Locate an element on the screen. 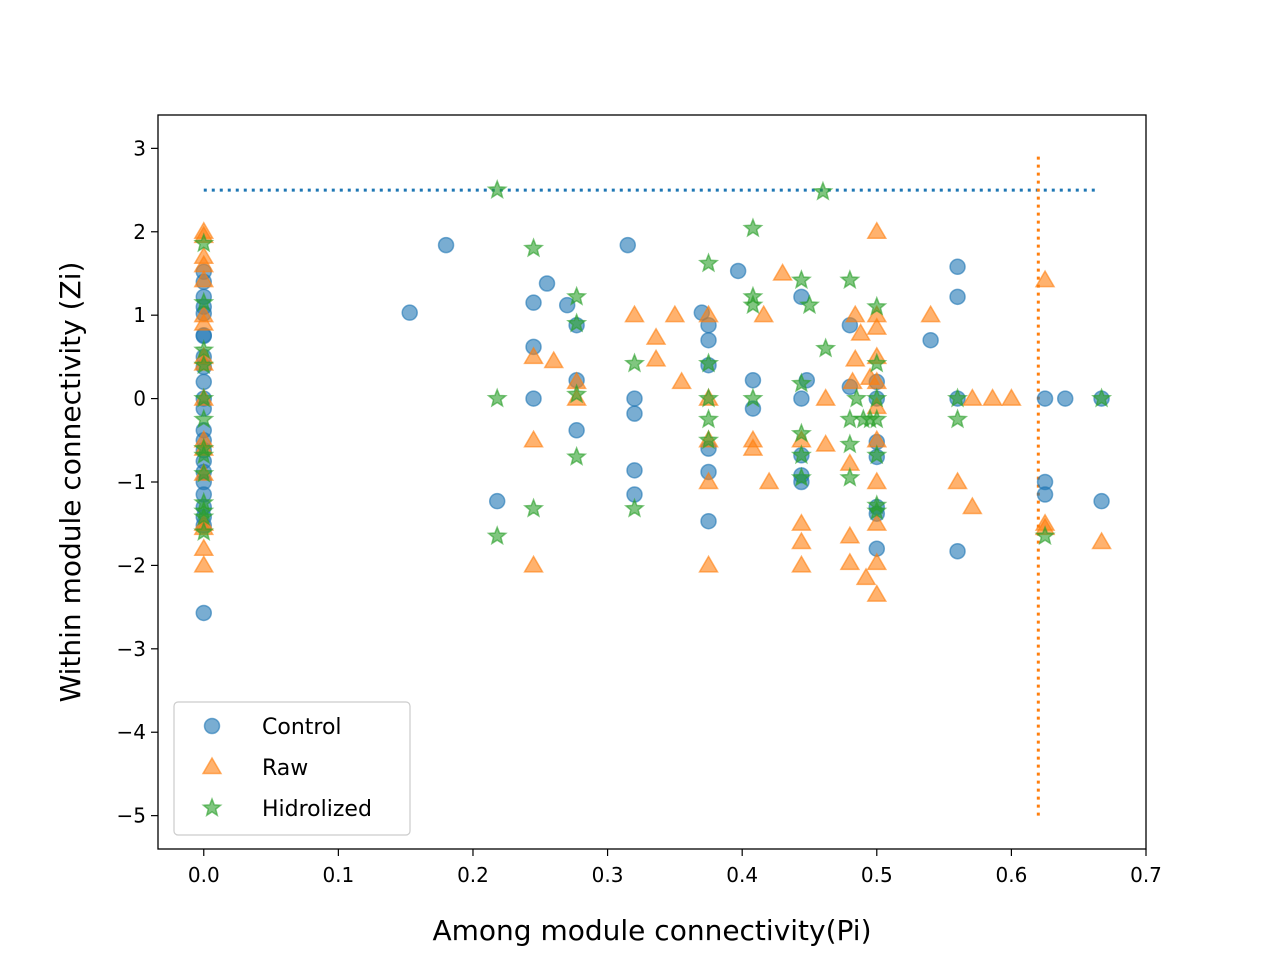  y-tick-label: −2 is located at coordinates (131, 565).